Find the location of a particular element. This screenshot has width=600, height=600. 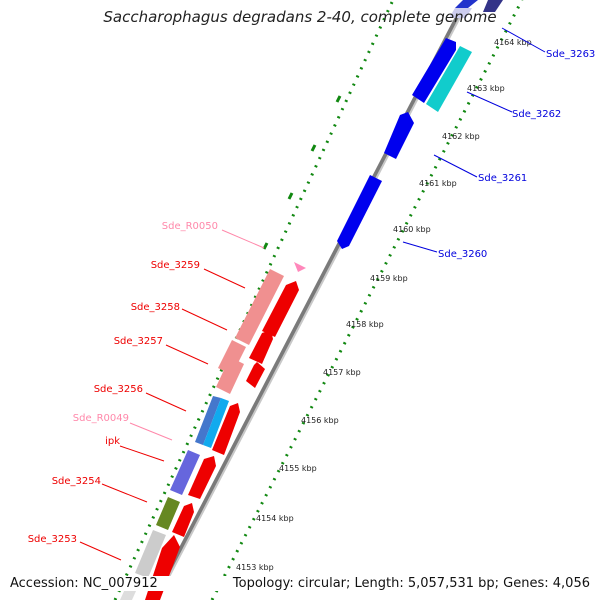

tick-label: 4156 kbp is located at coordinates (320, 420).